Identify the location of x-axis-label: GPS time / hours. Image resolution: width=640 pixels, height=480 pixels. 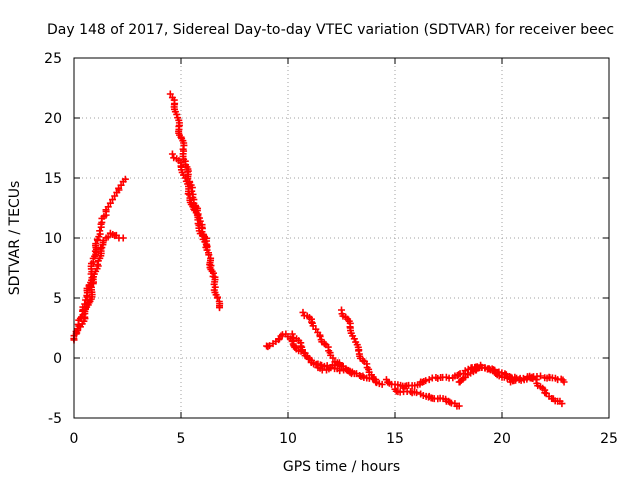
(341, 467).